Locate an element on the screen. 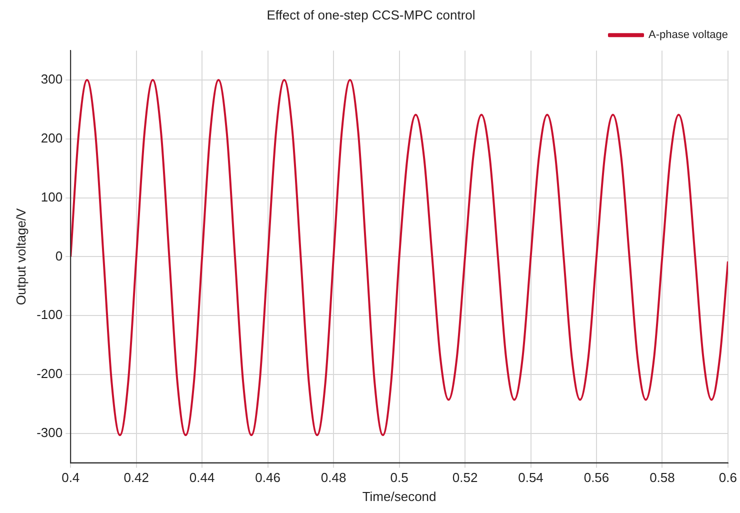  y-tick-label: 100 is located at coordinates (51, 196).